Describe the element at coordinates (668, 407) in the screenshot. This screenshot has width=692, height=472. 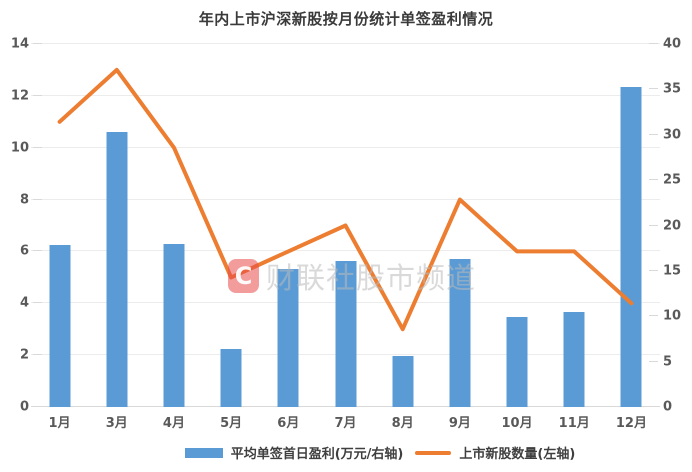
I see `right-axis-label-0: 0` at that location.